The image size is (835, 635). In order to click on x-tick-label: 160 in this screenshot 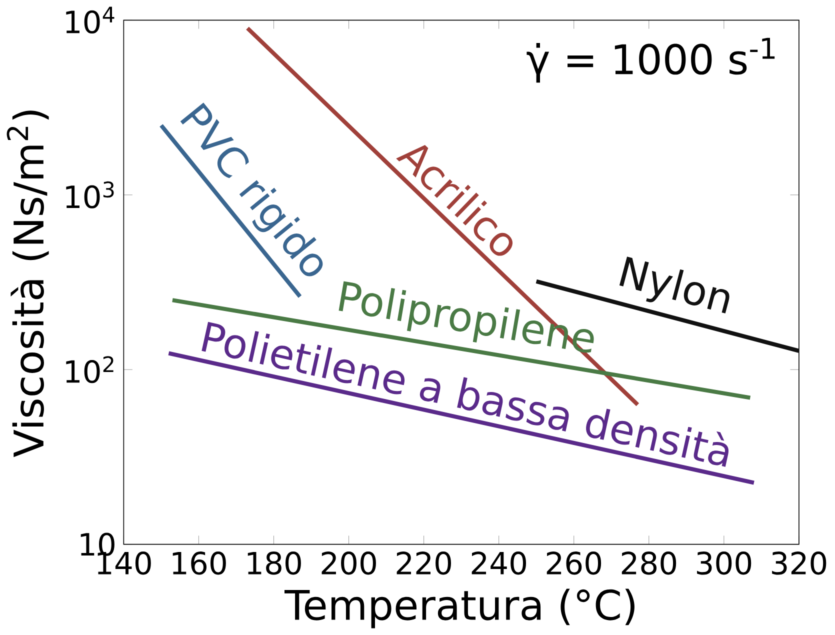, I will do `click(199, 563)`.